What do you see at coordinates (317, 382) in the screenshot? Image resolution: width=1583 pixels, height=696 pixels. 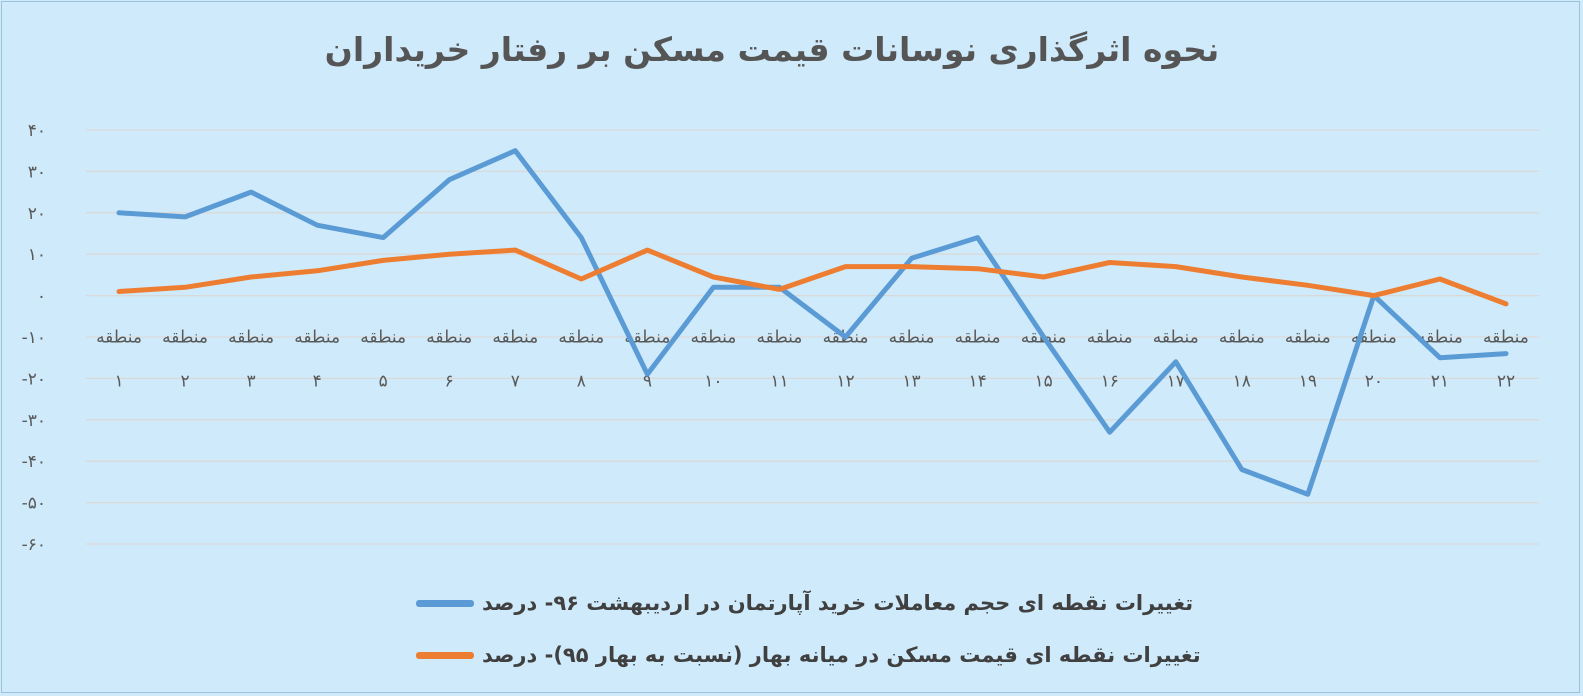 I see `x-category-number: ۴` at bounding box center [317, 382].